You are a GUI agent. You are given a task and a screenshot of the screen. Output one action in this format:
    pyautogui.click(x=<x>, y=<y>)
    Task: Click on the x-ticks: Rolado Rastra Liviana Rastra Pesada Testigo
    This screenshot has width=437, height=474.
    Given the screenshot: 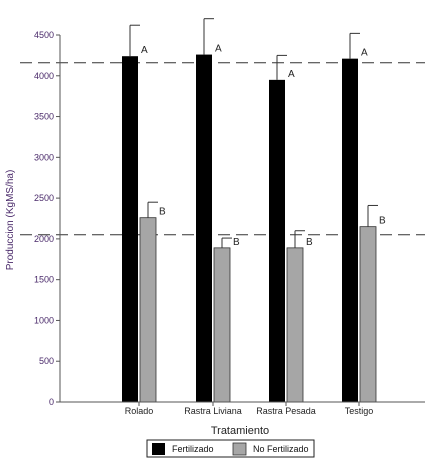 What is the action you would take?
    pyautogui.click(x=249, y=409)
    